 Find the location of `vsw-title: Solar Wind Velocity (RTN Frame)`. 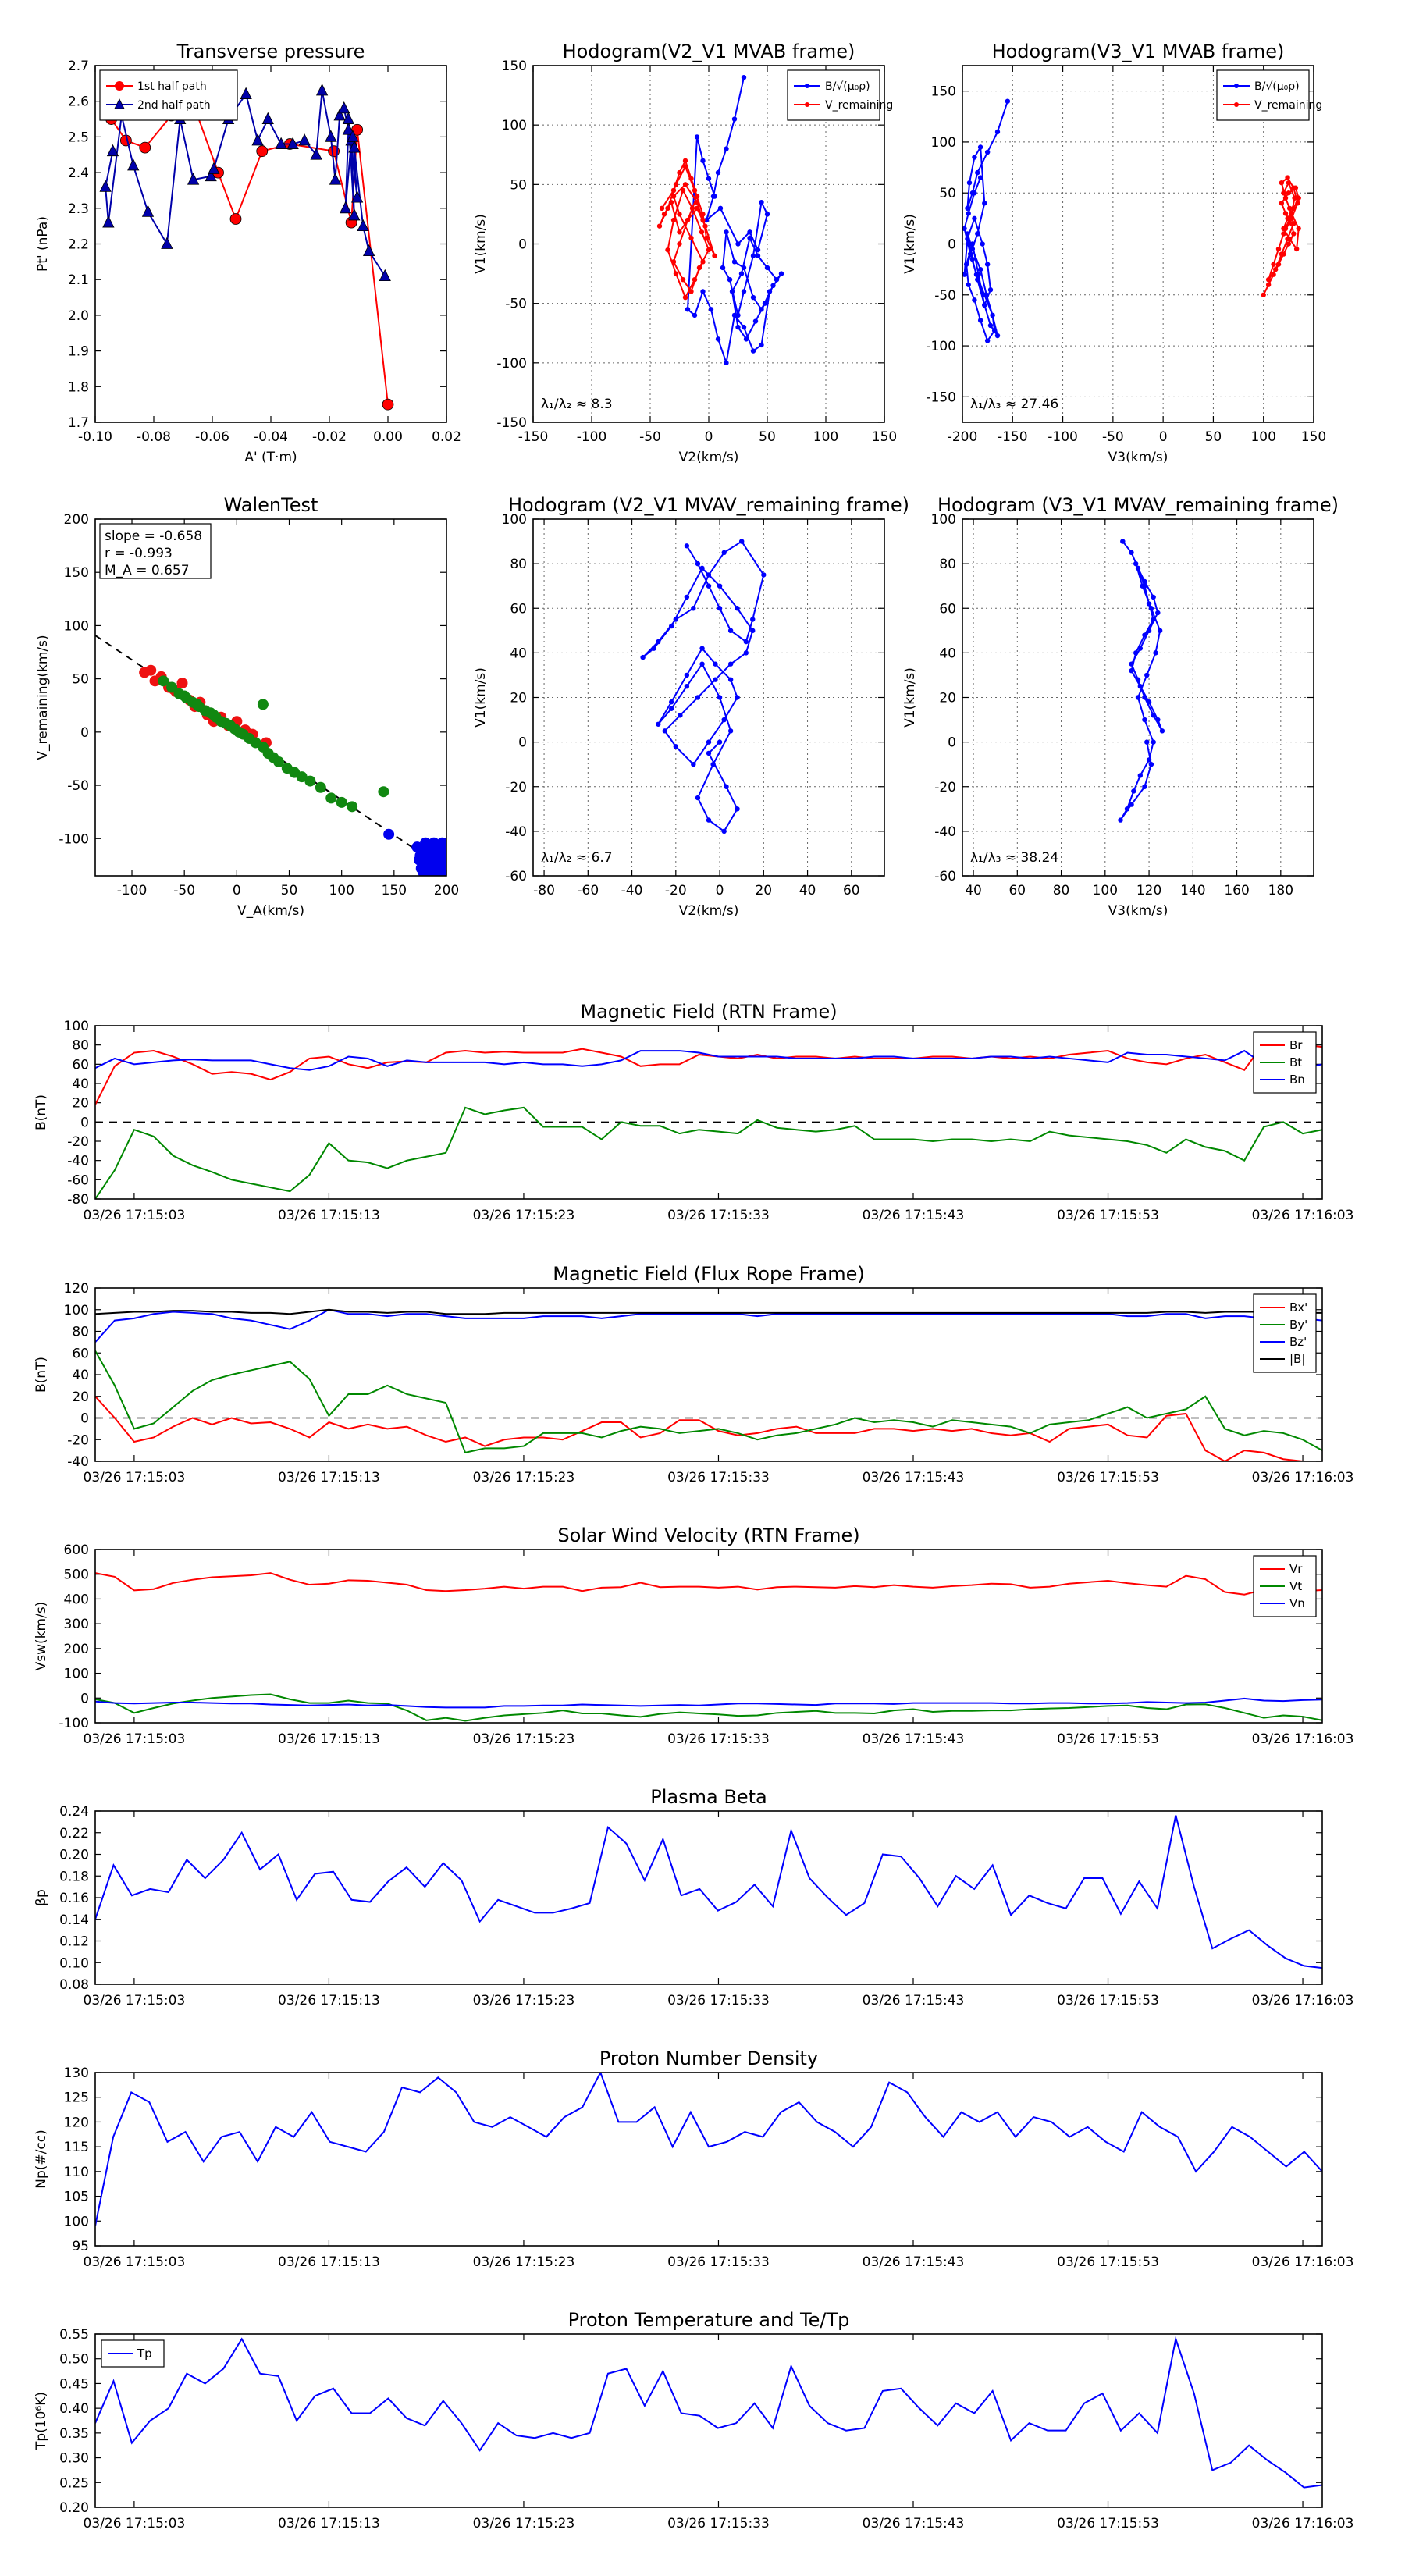

vsw-title: Solar Wind Velocity (RTN Frame) is located at coordinates (708, 1535).